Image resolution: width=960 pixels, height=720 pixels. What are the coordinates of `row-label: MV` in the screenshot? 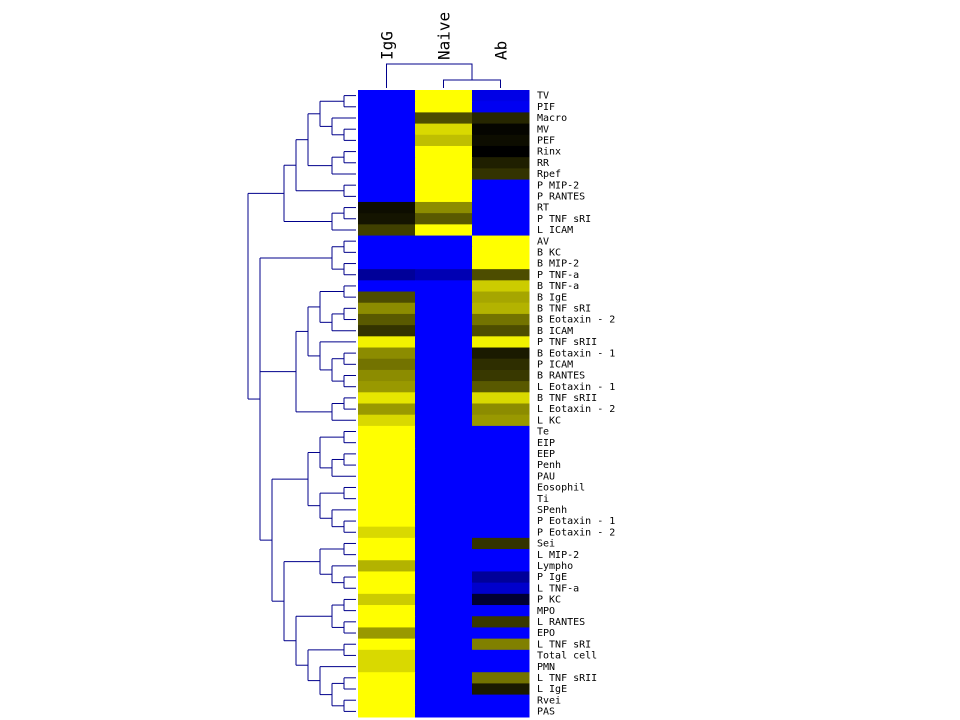 It's located at (543, 129).